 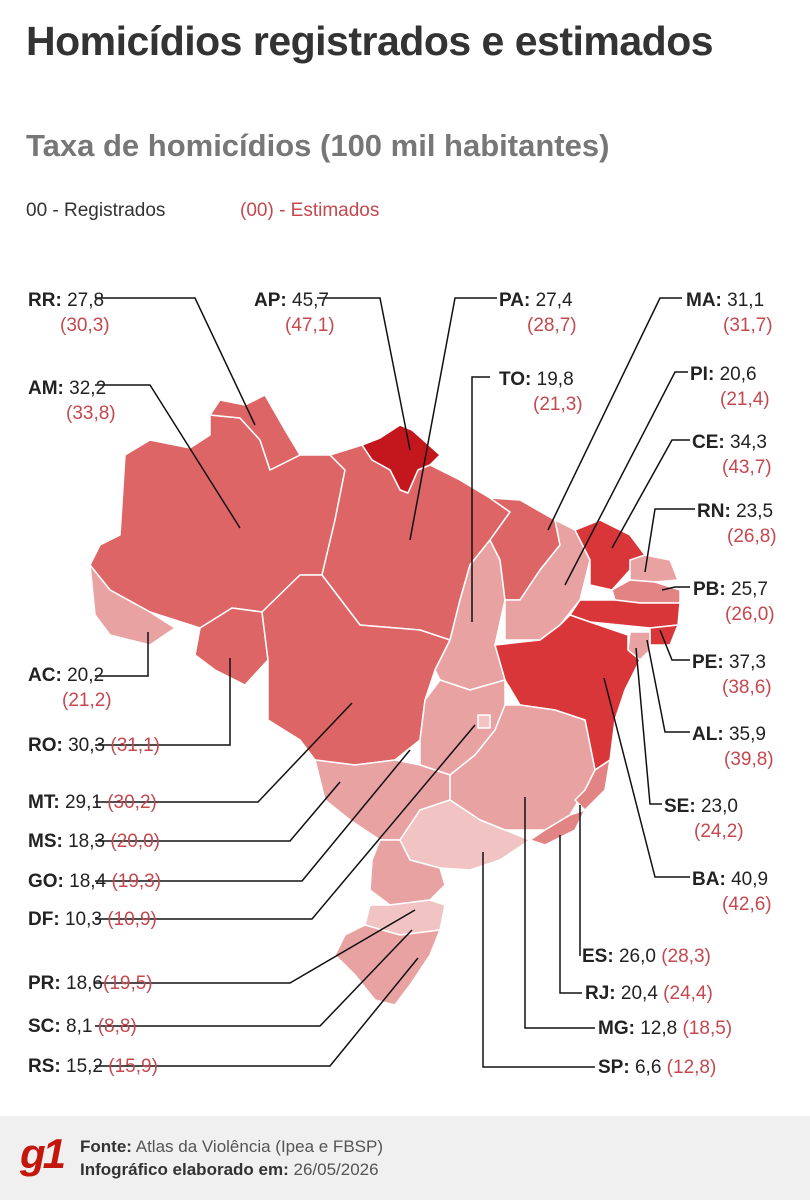 I want to click on state-ro, so click(x=231, y=646).